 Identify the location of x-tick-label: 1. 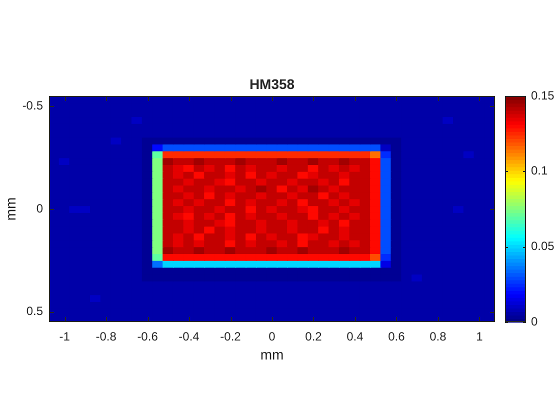
(480, 337).